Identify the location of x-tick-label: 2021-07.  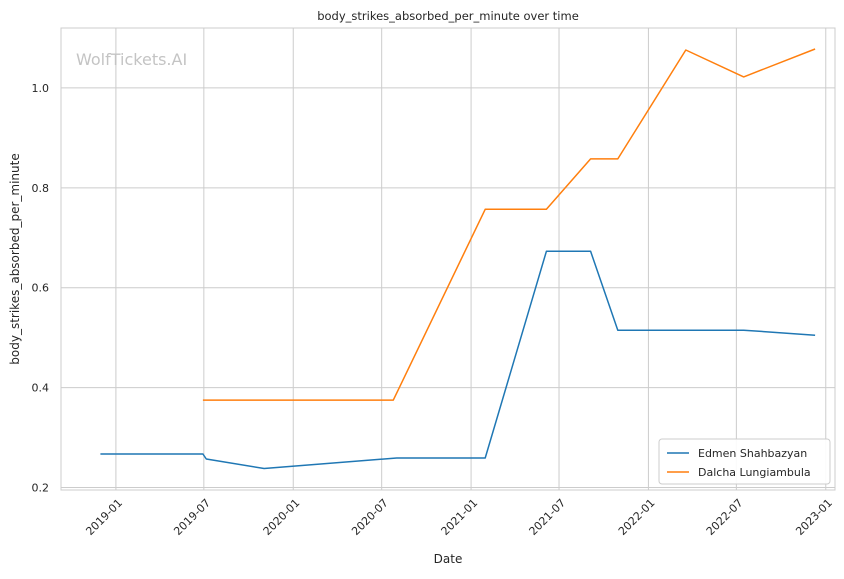
(548, 517).